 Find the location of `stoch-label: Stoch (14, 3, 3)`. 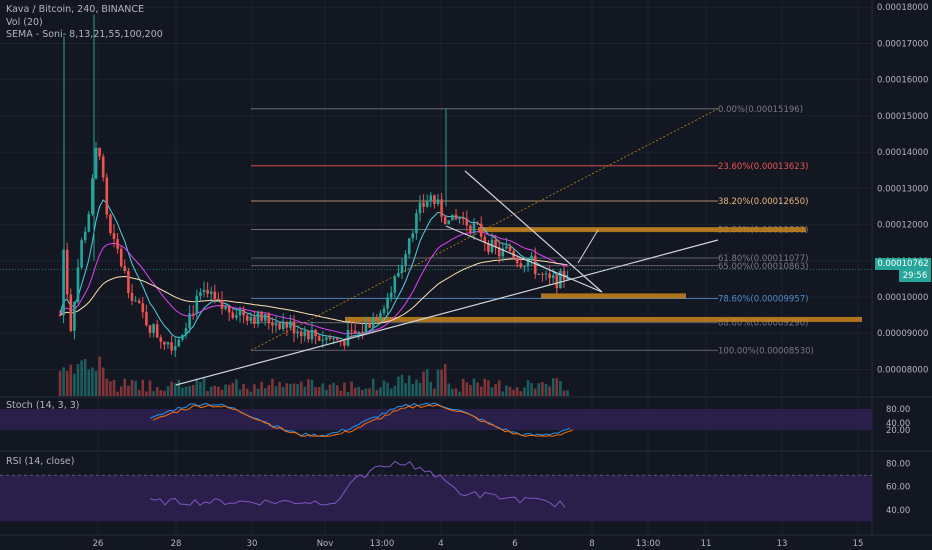

stoch-label: Stoch (14, 3, 3) is located at coordinates (43, 405).